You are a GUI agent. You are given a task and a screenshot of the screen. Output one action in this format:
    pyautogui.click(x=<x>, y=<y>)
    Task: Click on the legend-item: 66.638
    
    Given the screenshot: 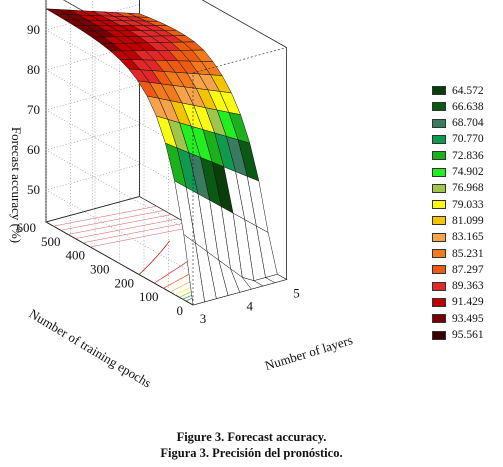 What is the action you would take?
    pyautogui.click(x=458, y=106)
    